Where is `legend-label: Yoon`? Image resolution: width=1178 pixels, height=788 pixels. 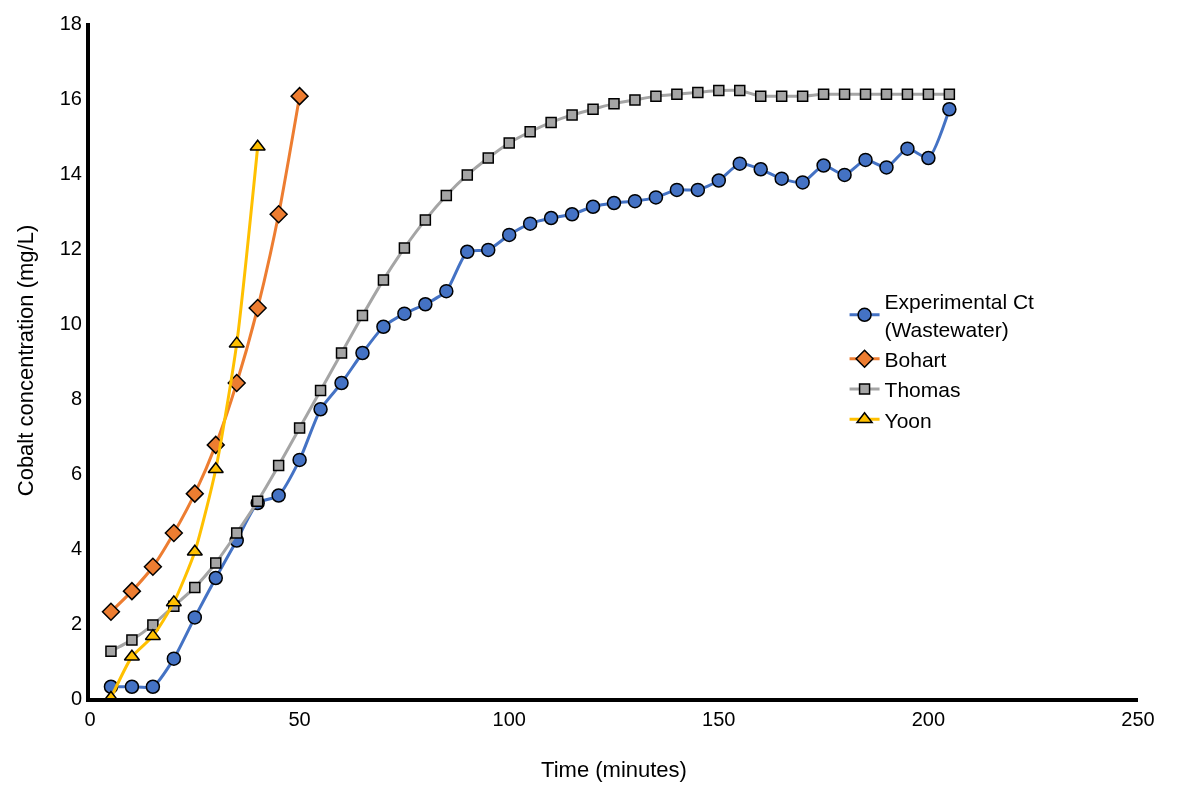
legend-label: Yoon is located at coordinates (908, 420).